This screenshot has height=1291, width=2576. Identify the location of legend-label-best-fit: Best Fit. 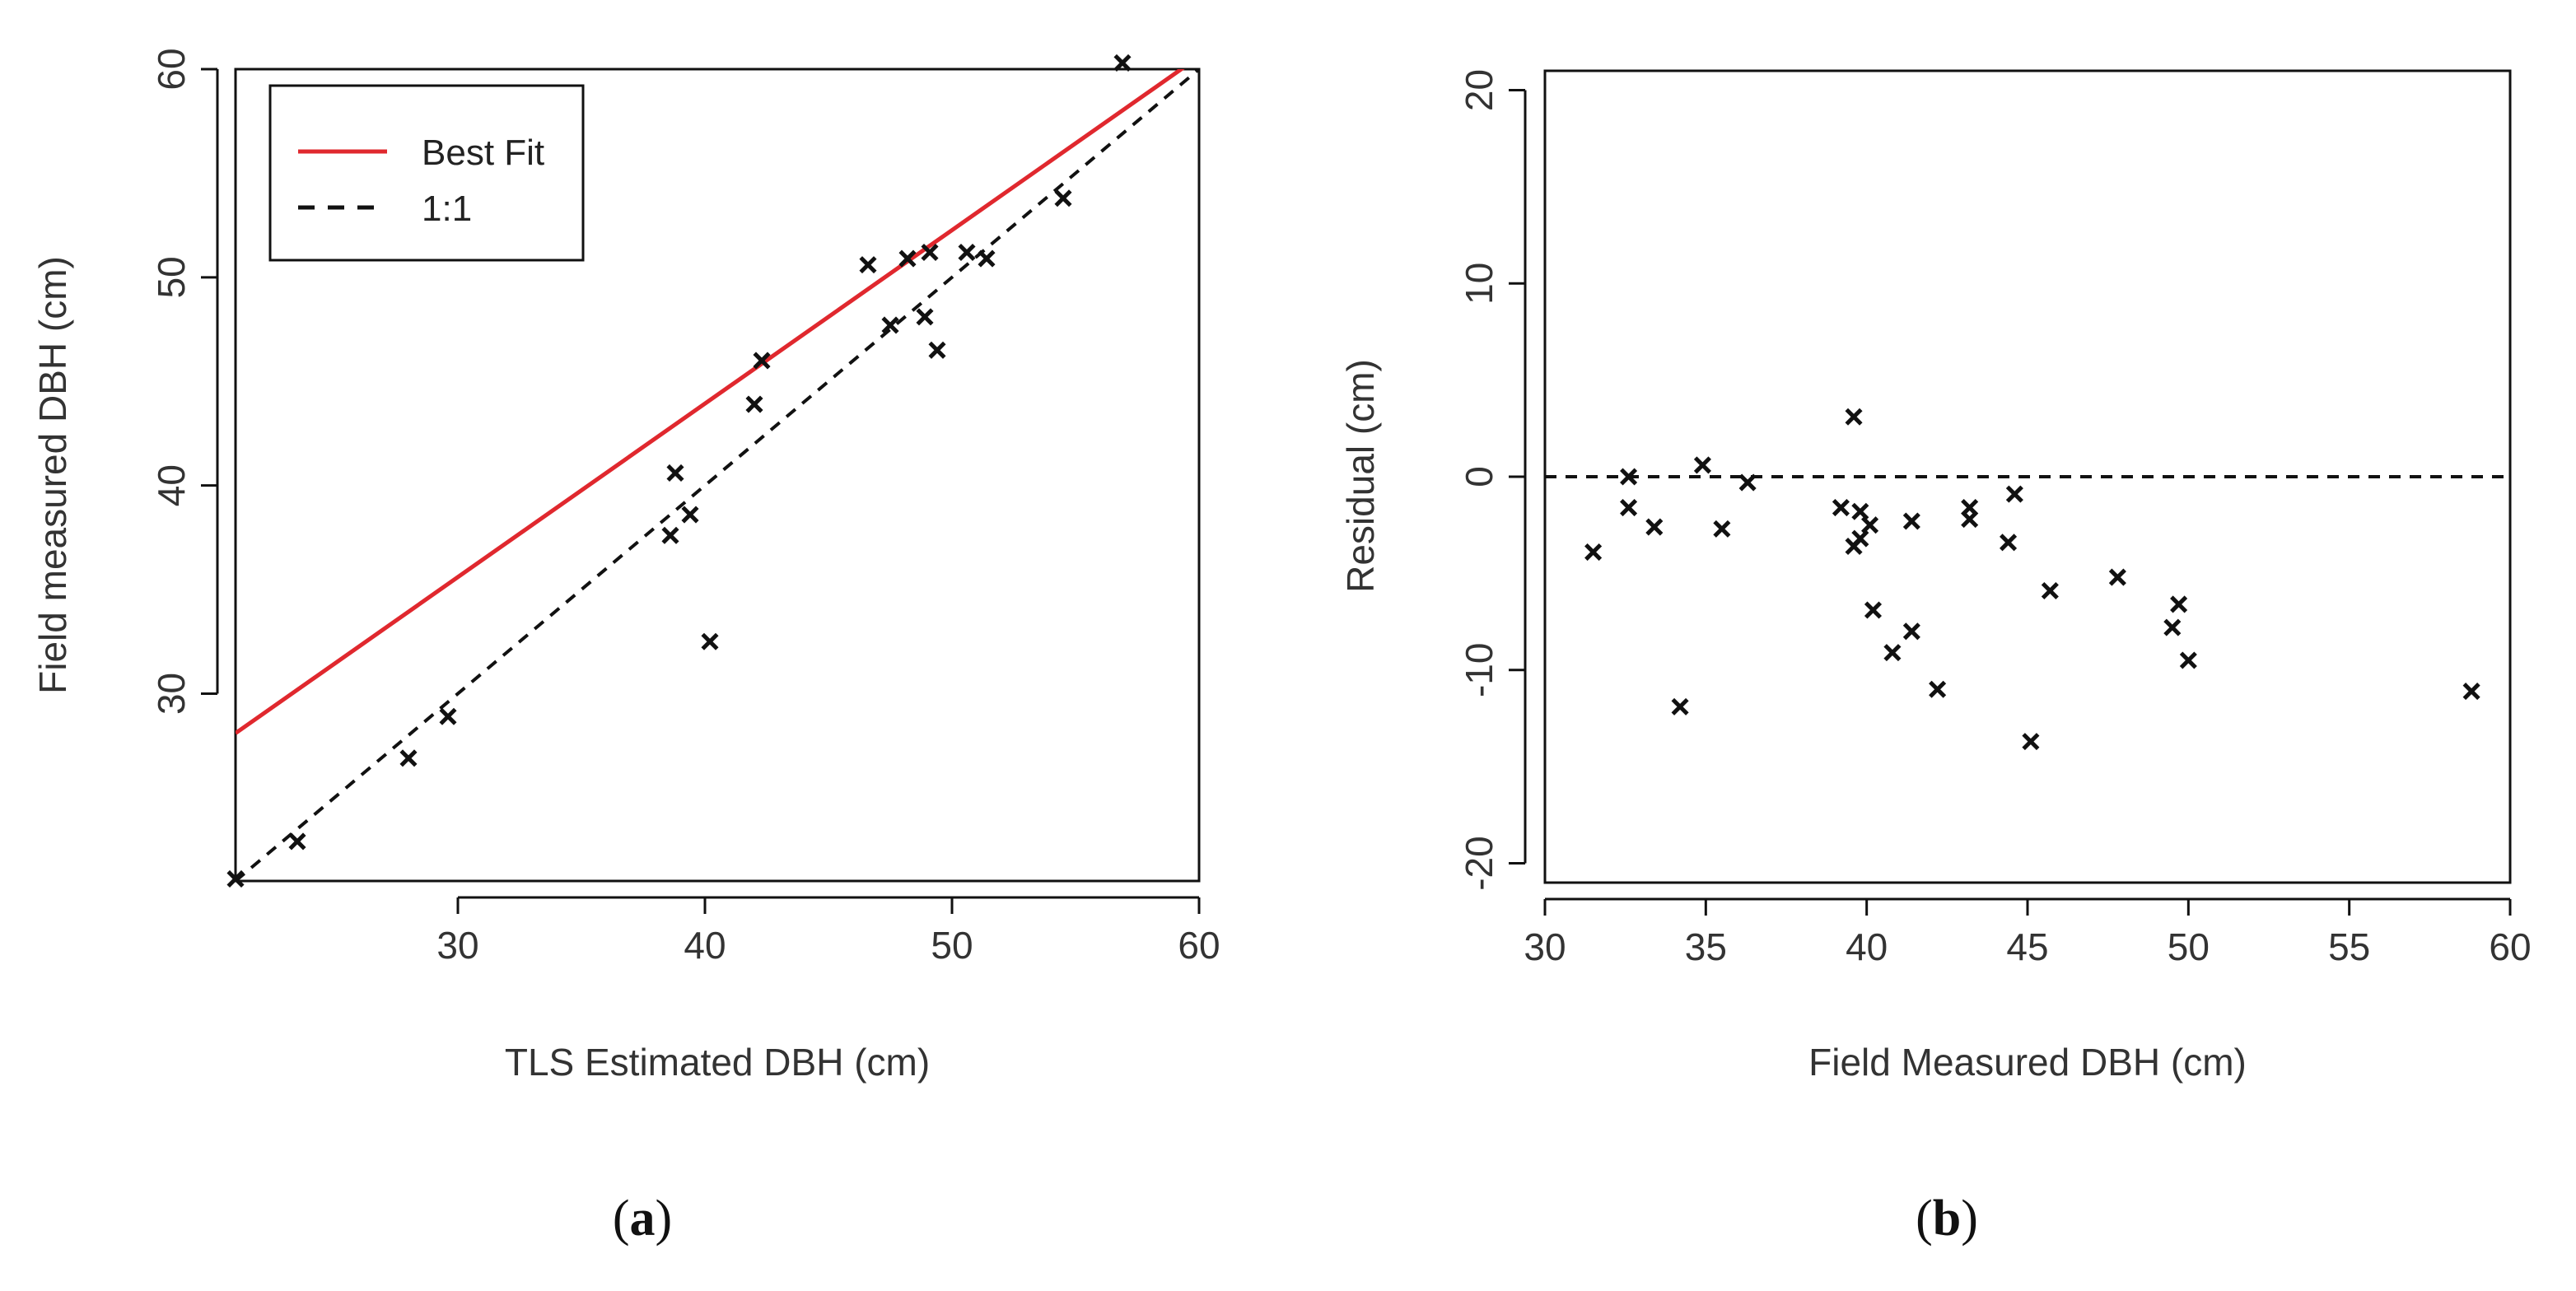
(483, 153).